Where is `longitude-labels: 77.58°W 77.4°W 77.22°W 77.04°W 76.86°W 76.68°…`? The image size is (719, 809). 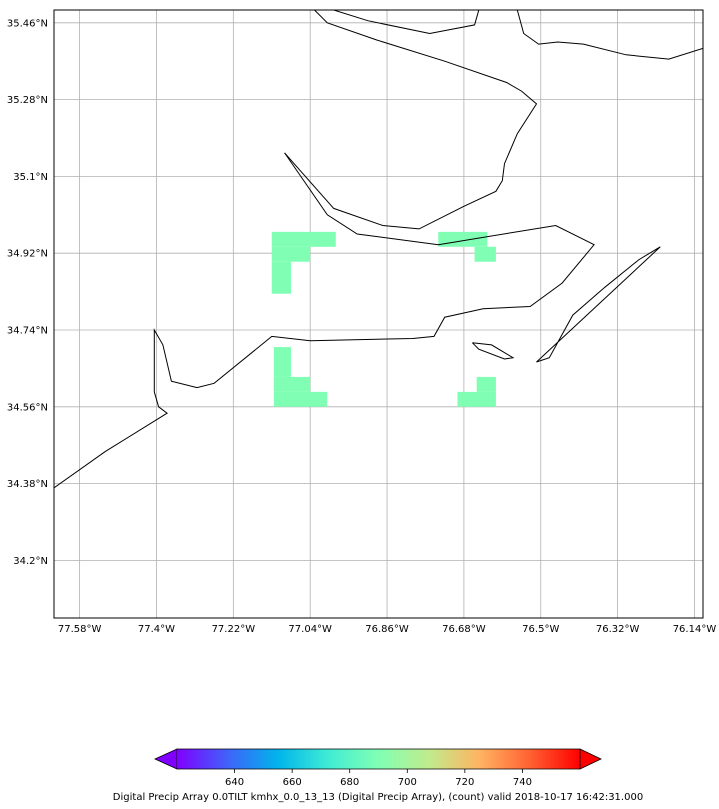
longitude-labels: 77.58°W 77.4°W 77.22°W 77.04°W 76.86°W 76.68°… is located at coordinates (387, 629).